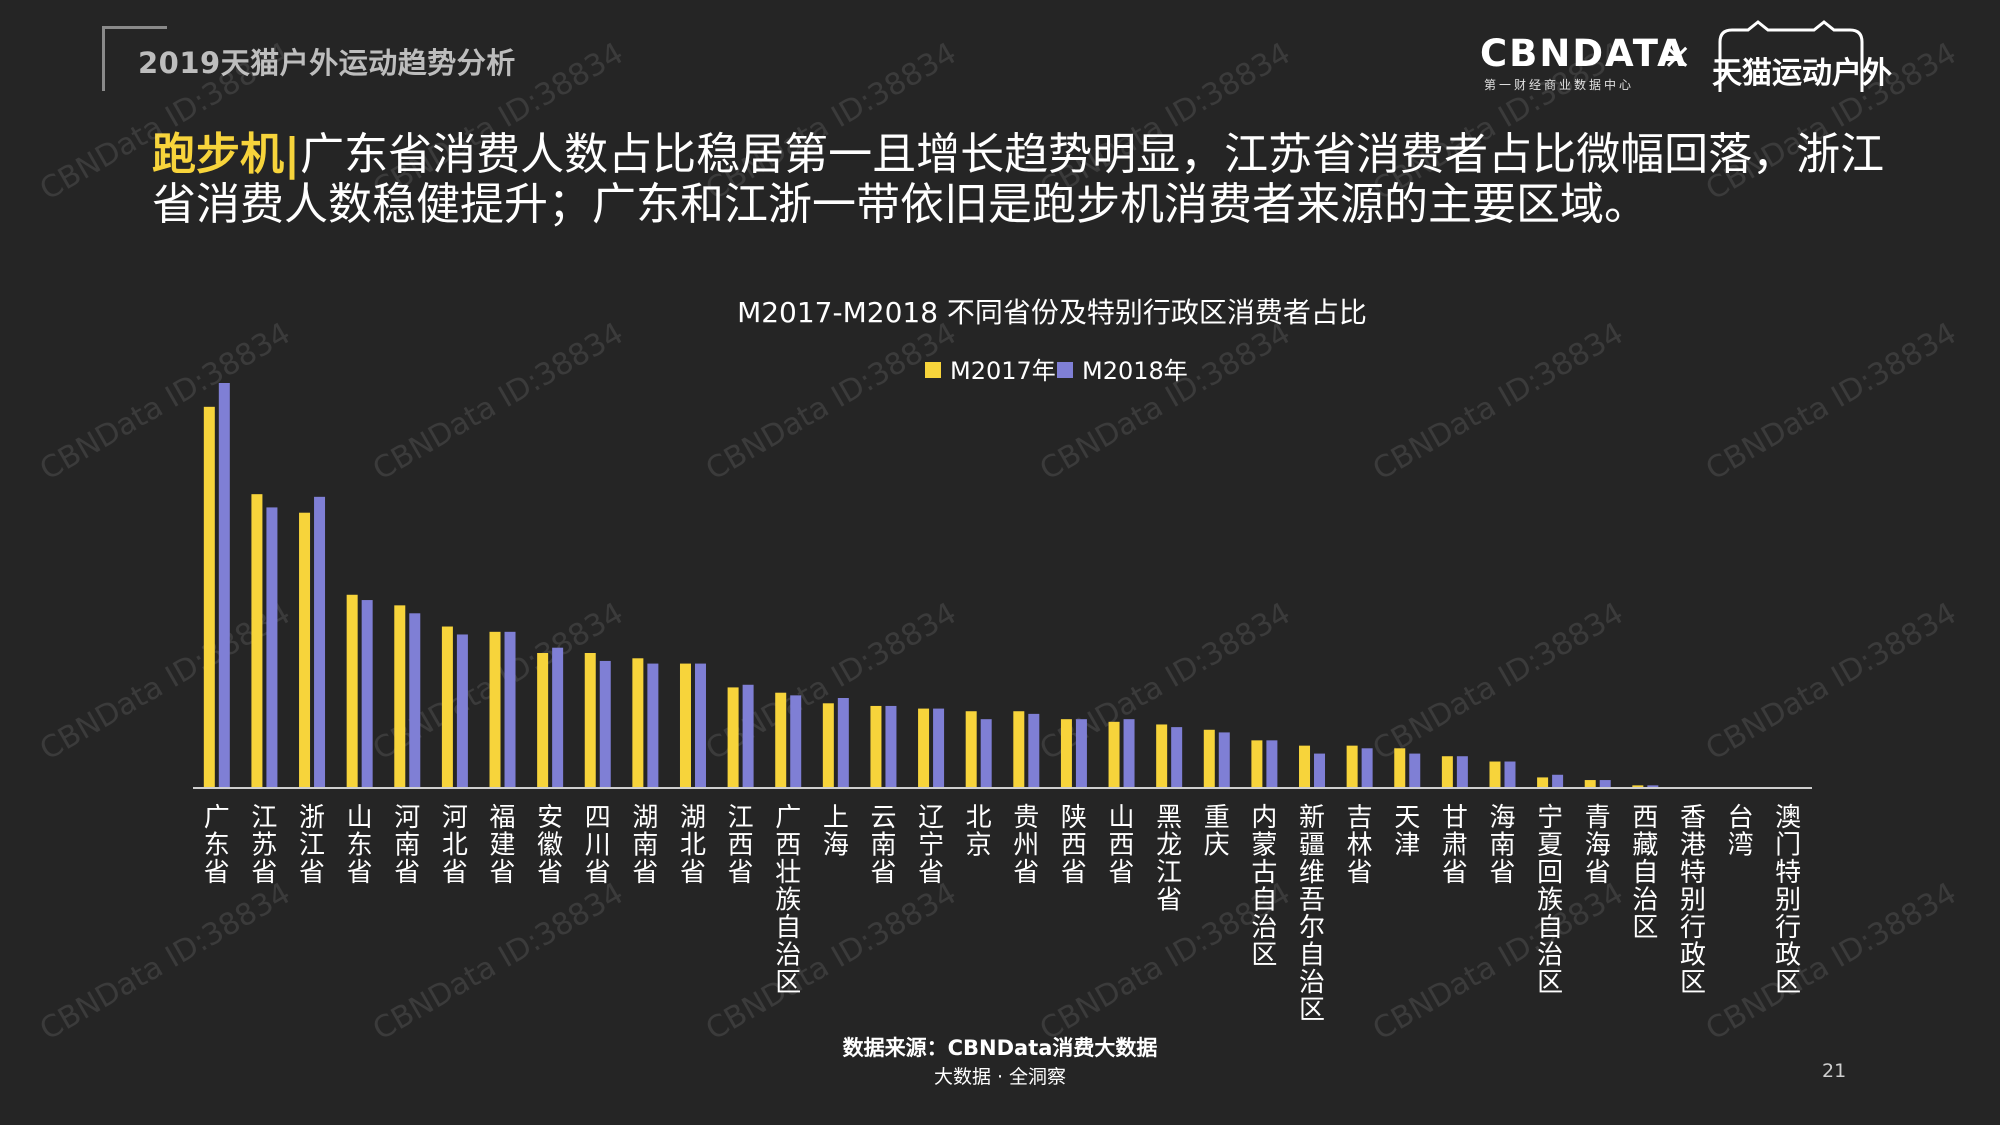 The width and height of the screenshot is (2000, 1125). I want to click on x-tick-label-16: 北京, so click(979, 832).